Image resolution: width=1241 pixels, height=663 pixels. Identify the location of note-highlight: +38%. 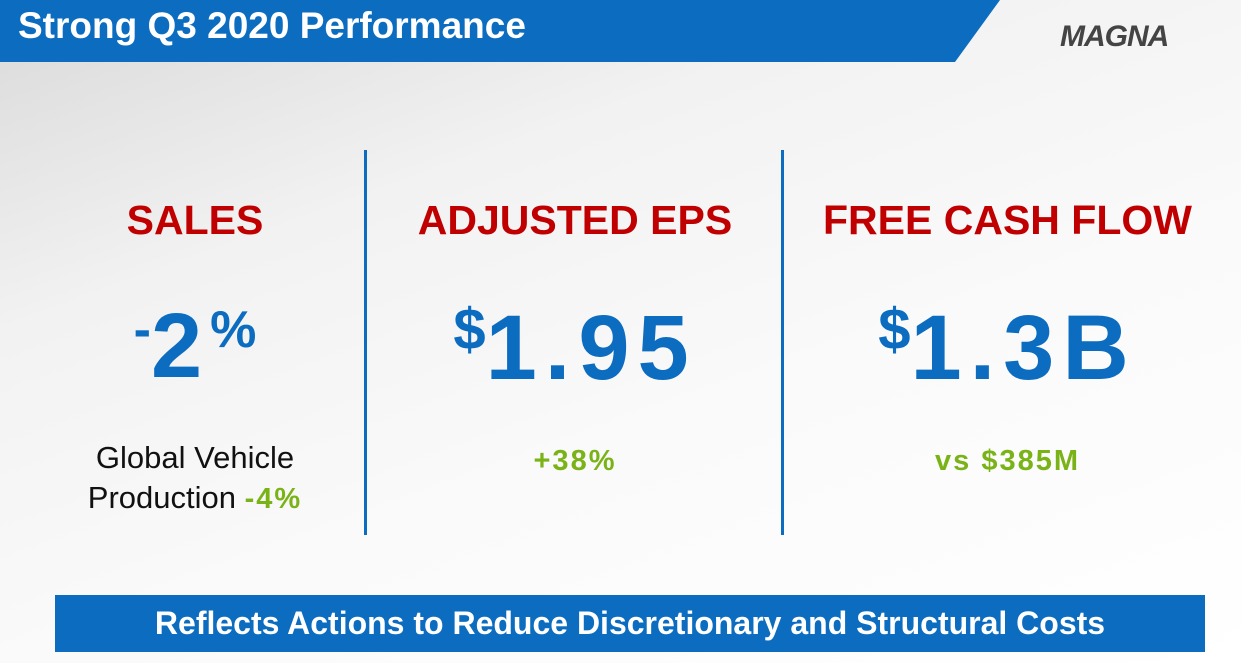
(575, 461).